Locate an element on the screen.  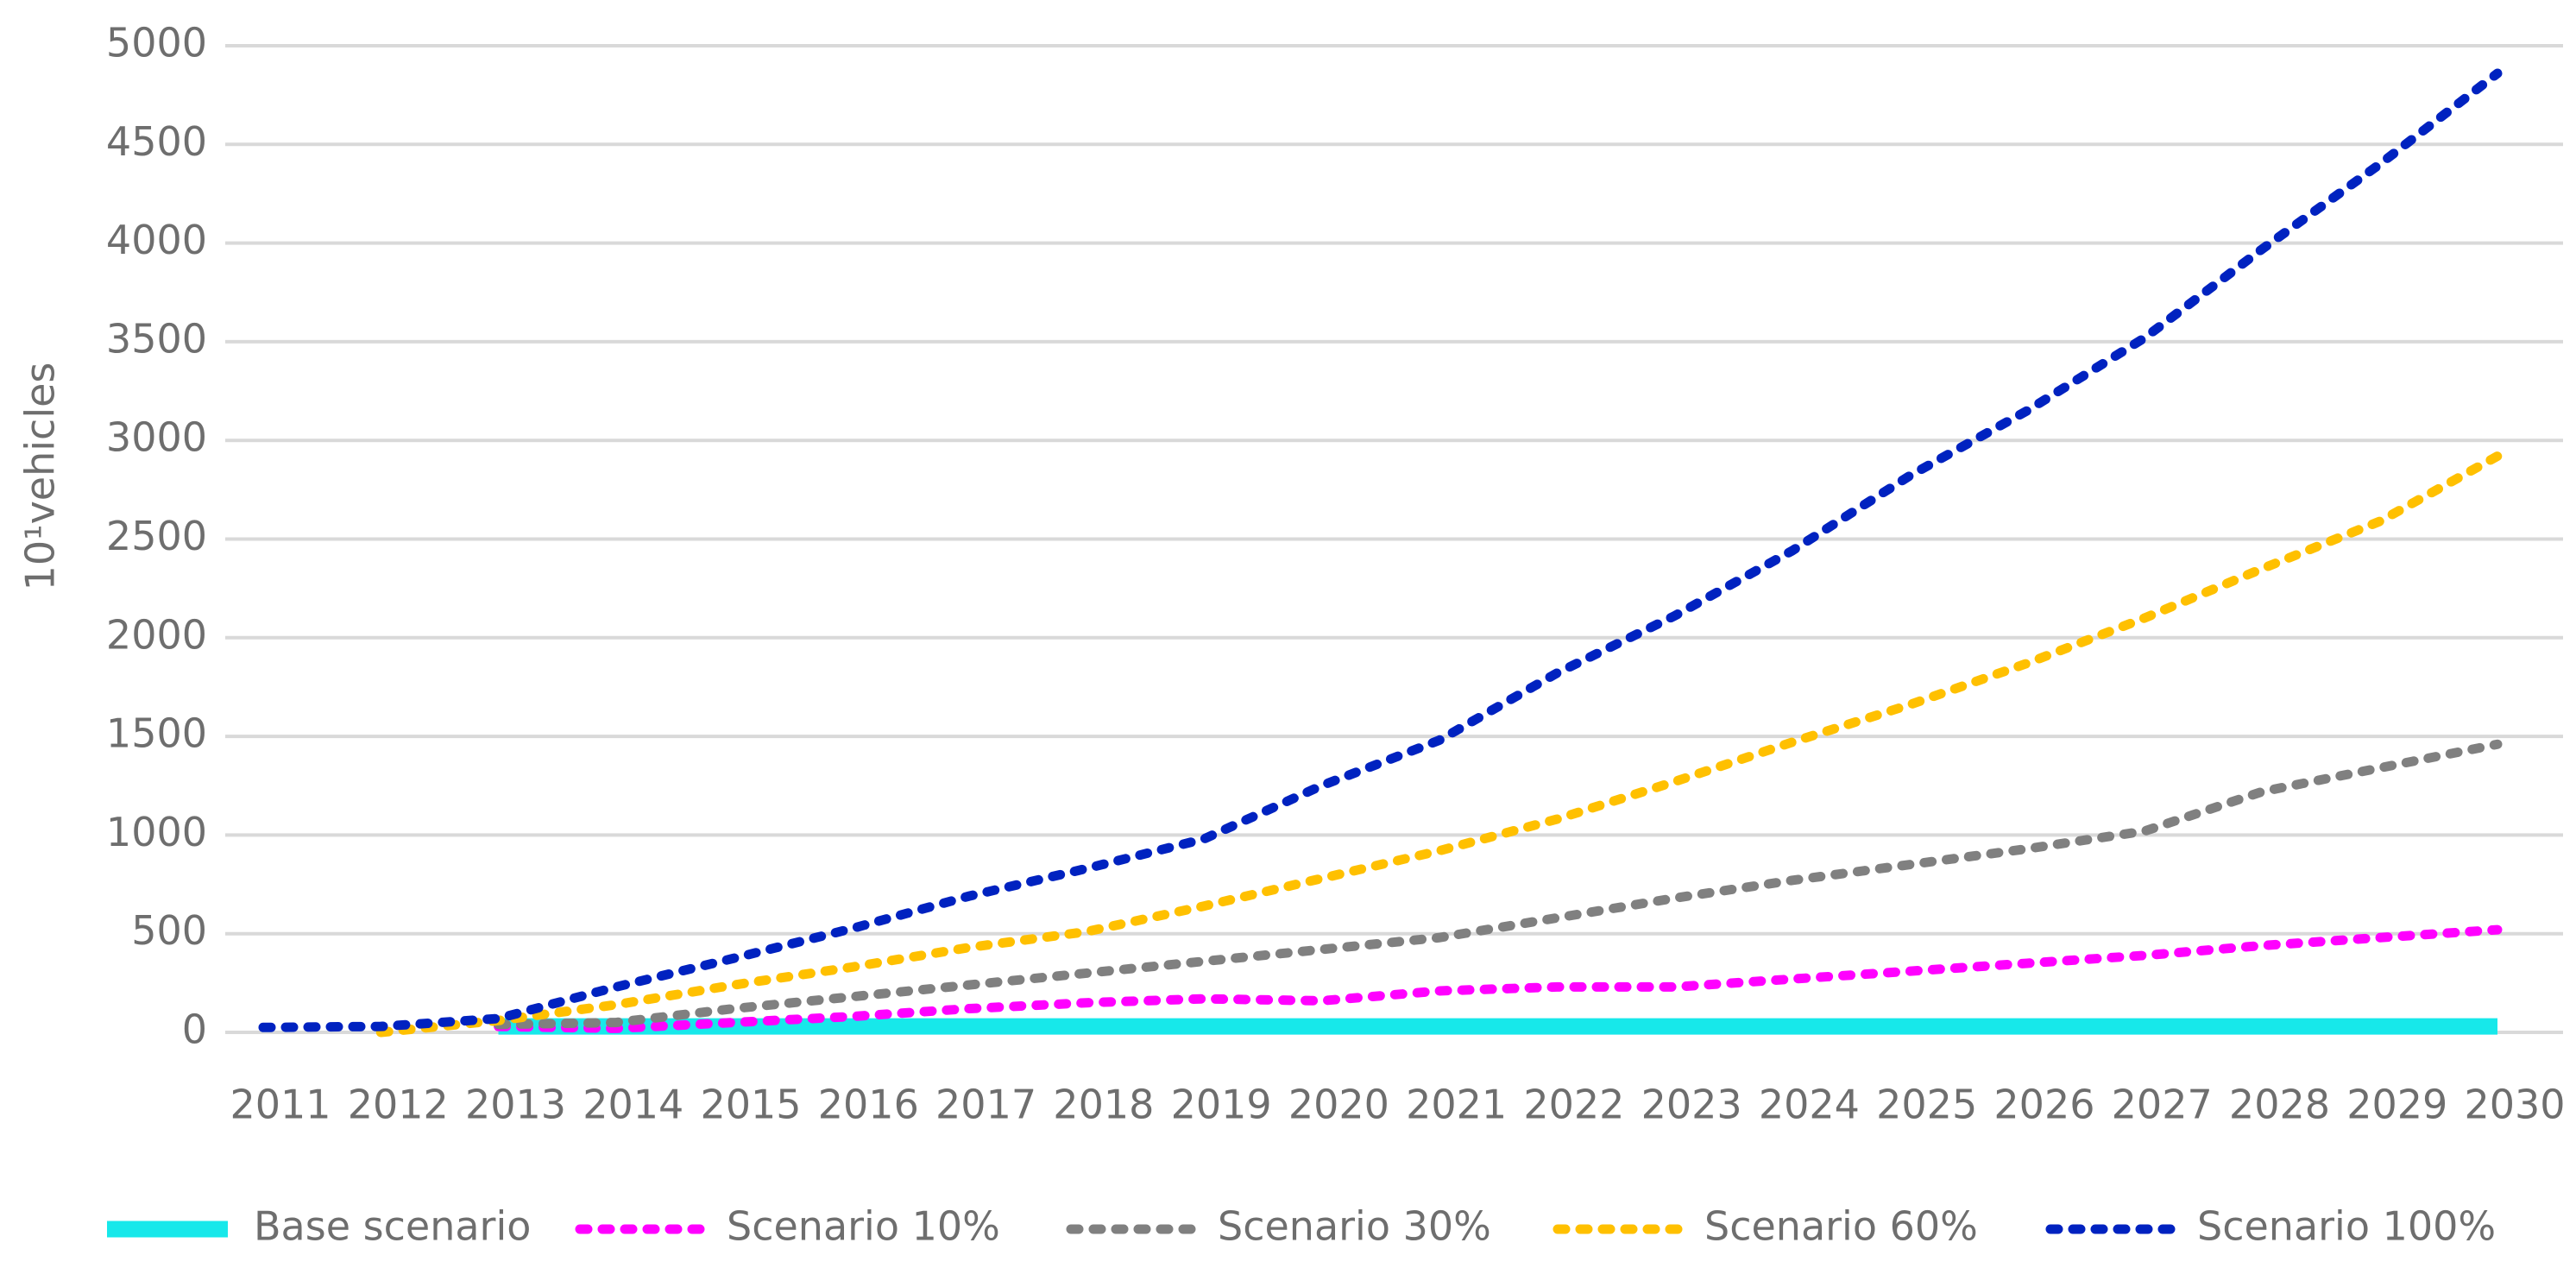
x-tick-label: 2028 is located at coordinates (2280, 1105).